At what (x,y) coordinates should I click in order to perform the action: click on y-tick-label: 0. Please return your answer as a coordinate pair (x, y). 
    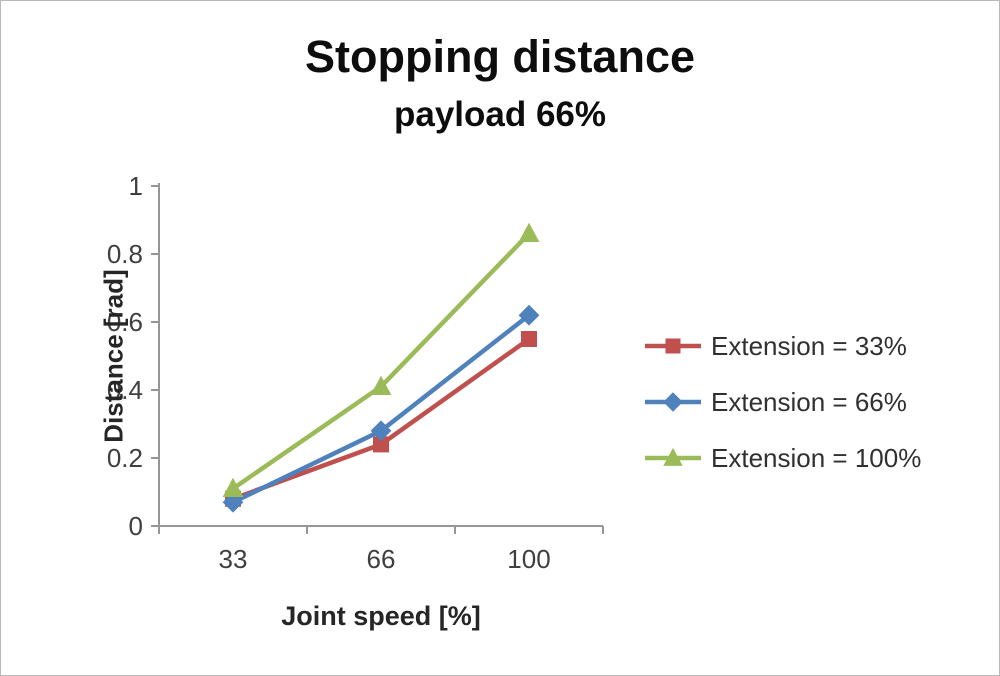
    Looking at the image, I should click on (136, 526).